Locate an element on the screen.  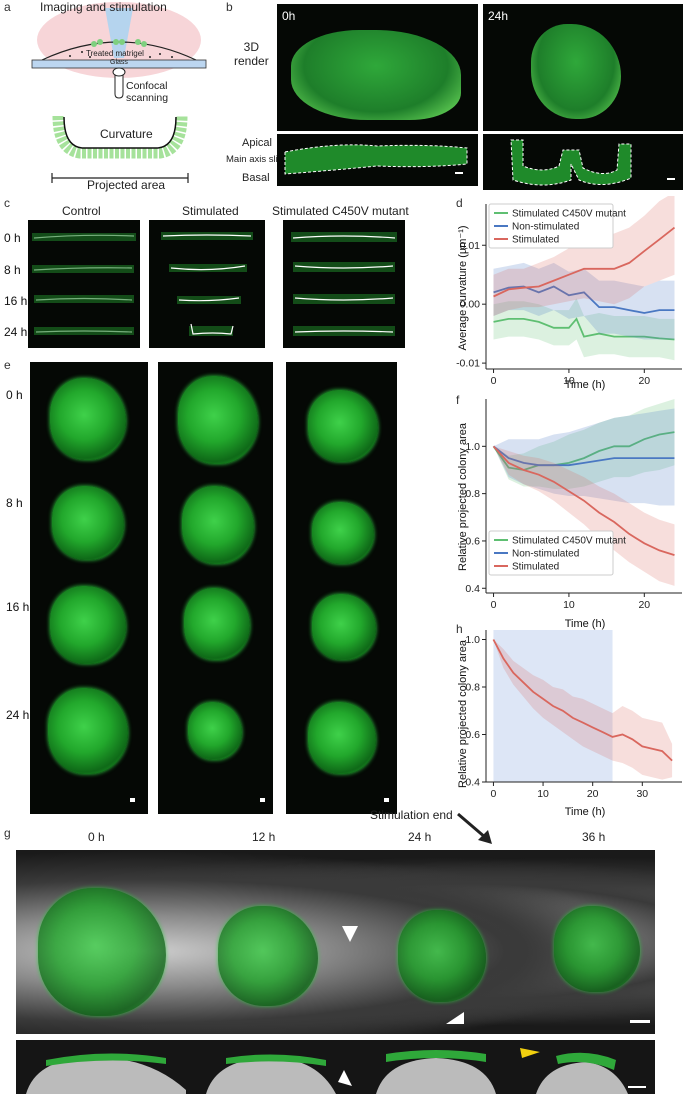
e-mutant-image is located at coordinates (341, 588).